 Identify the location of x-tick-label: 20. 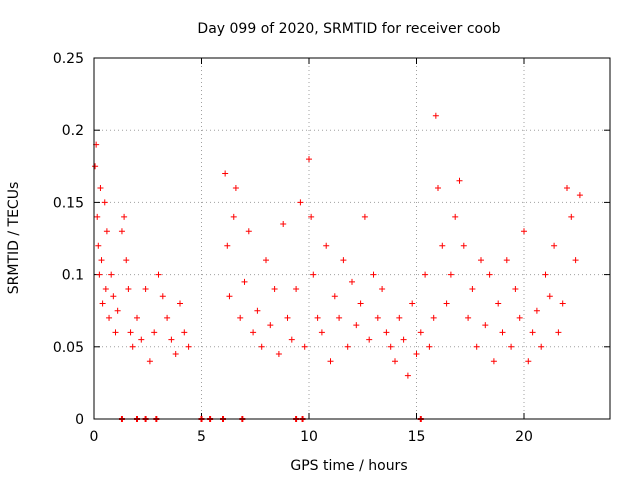
(524, 437).